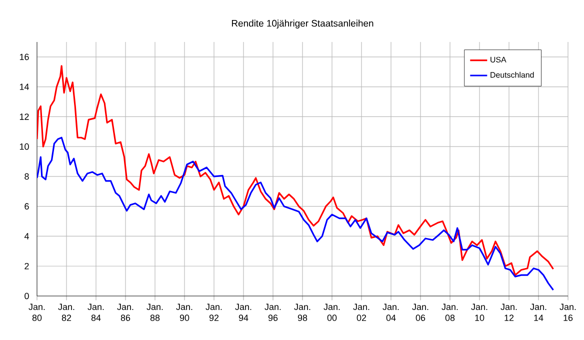  I want to click on x-tick-label: Jan. 06, so click(420, 312).